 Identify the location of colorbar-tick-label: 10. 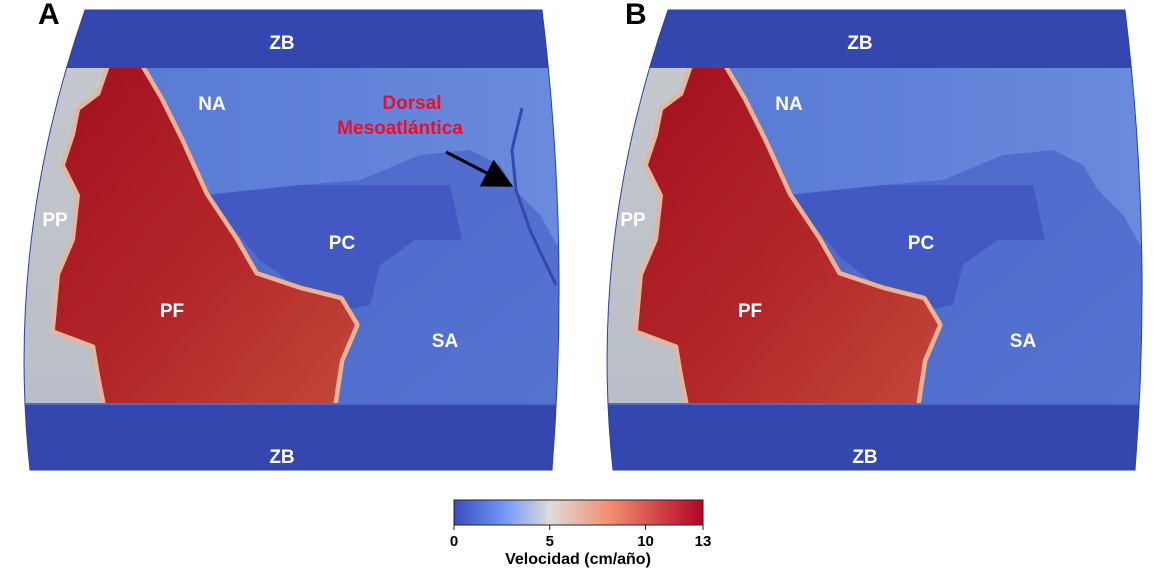
(645, 541).